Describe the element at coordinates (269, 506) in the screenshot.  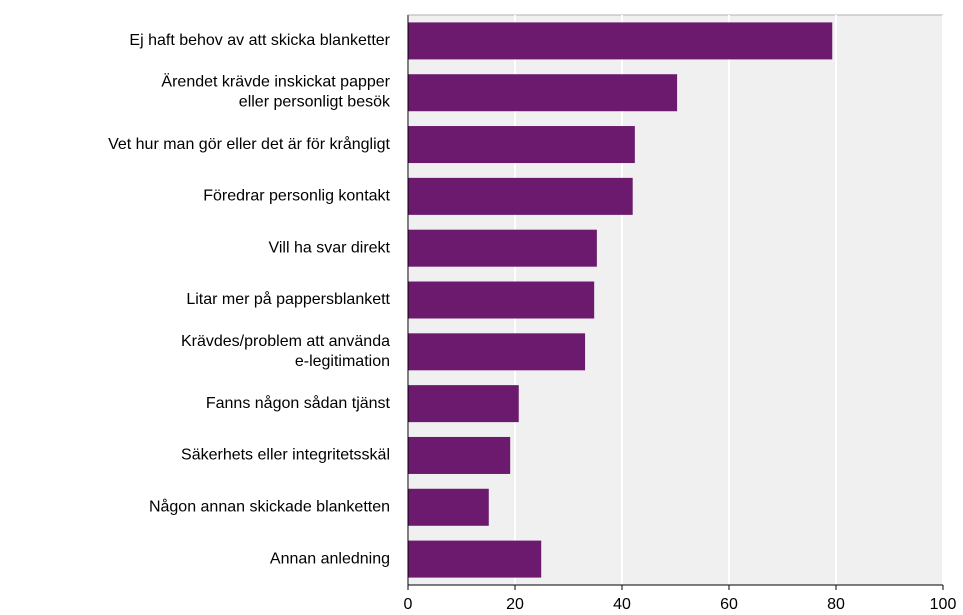
I see `y-tick-label: Någon annan skickade blanketten` at that location.